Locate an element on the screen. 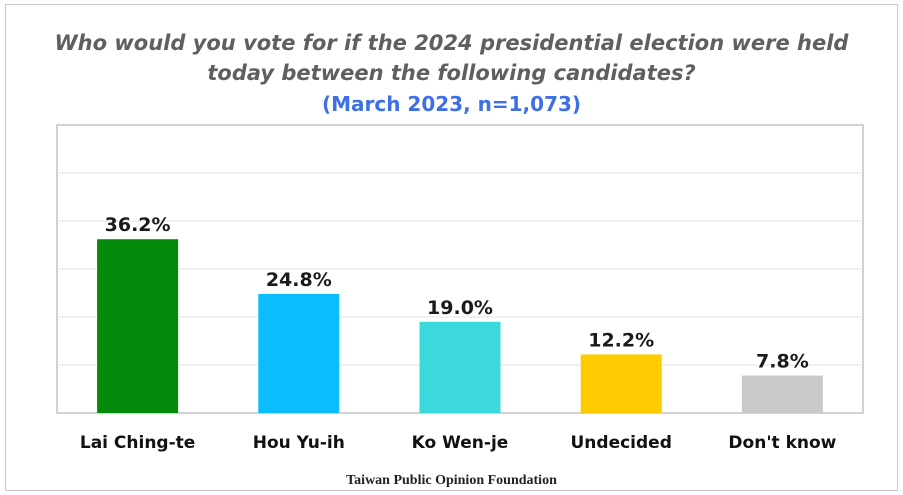 The image size is (903, 495). value-label-2: 24.8% is located at coordinates (299, 280).